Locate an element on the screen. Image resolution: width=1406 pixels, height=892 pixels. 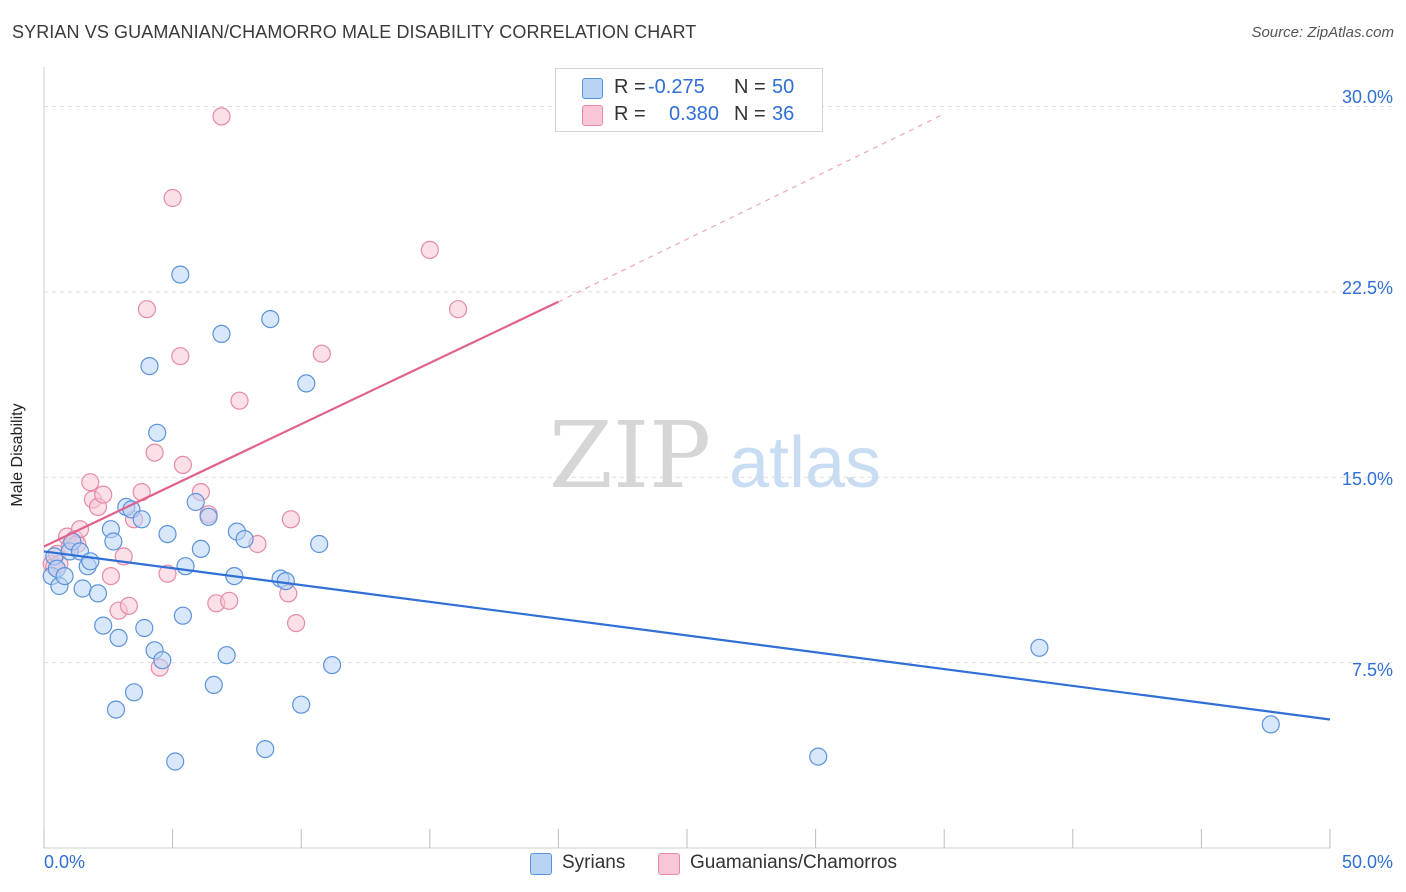
r-value: -0.275 is located at coordinates (676, 87).